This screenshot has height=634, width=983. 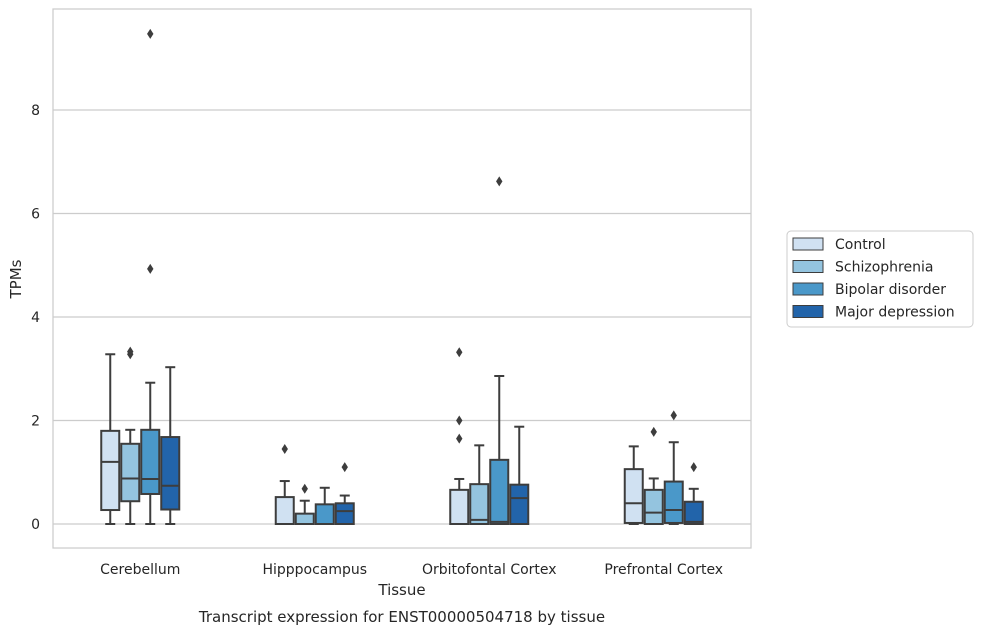 I want to click on y-tick-label: 0, so click(x=35, y=525).